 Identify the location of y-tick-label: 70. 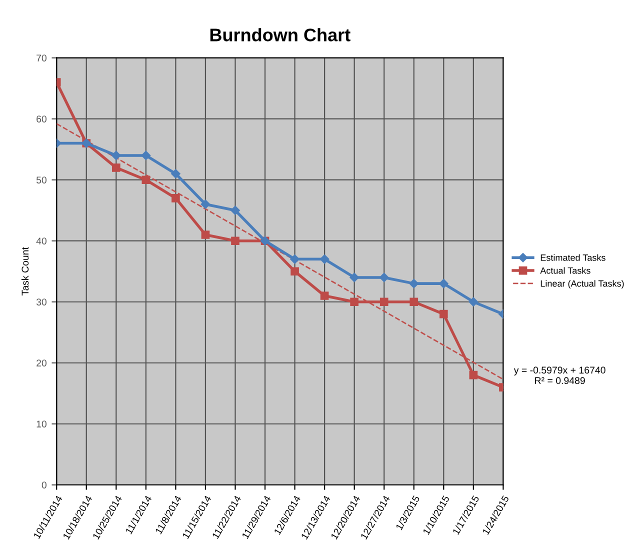
(41, 58).